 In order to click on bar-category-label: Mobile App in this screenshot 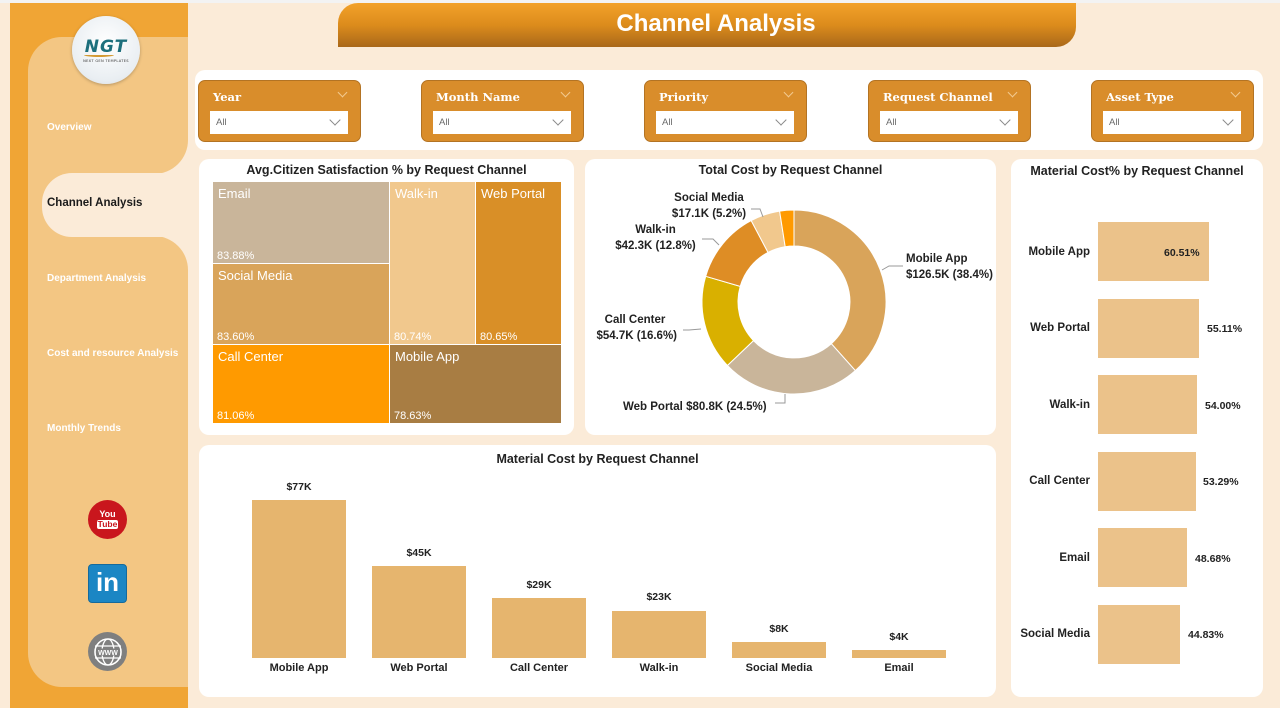, I will do `click(299, 668)`.